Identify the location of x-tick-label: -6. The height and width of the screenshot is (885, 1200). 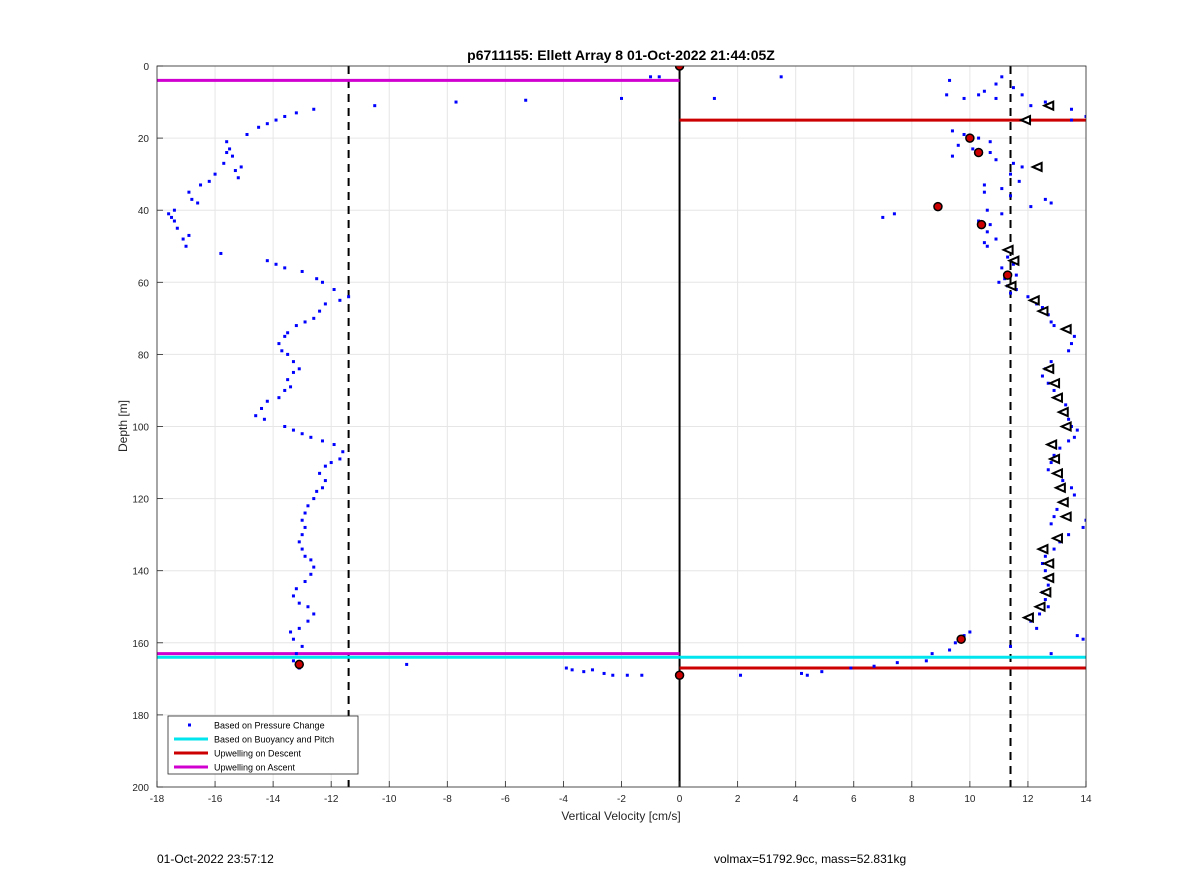
(505, 799).